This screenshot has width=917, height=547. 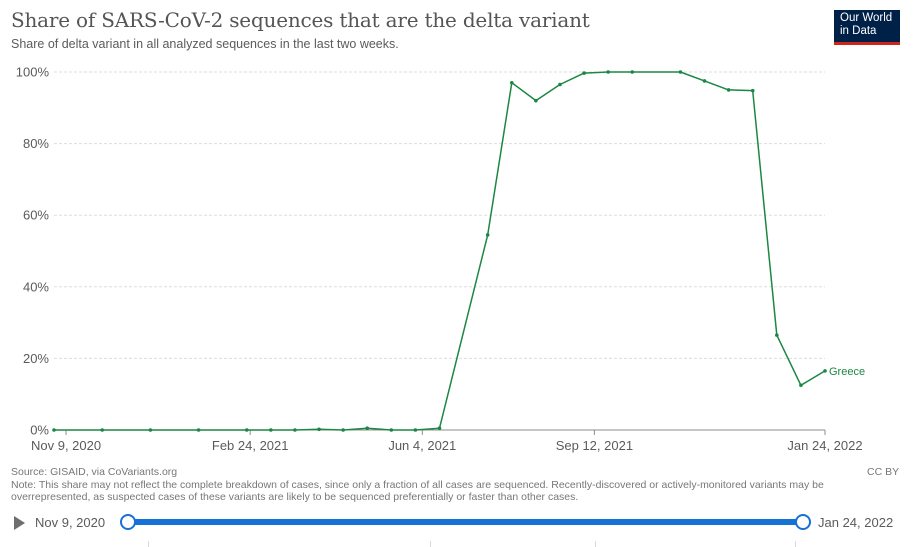 What do you see at coordinates (858, 31) in the screenshot?
I see `logo-line-2: in Data` at bounding box center [858, 31].